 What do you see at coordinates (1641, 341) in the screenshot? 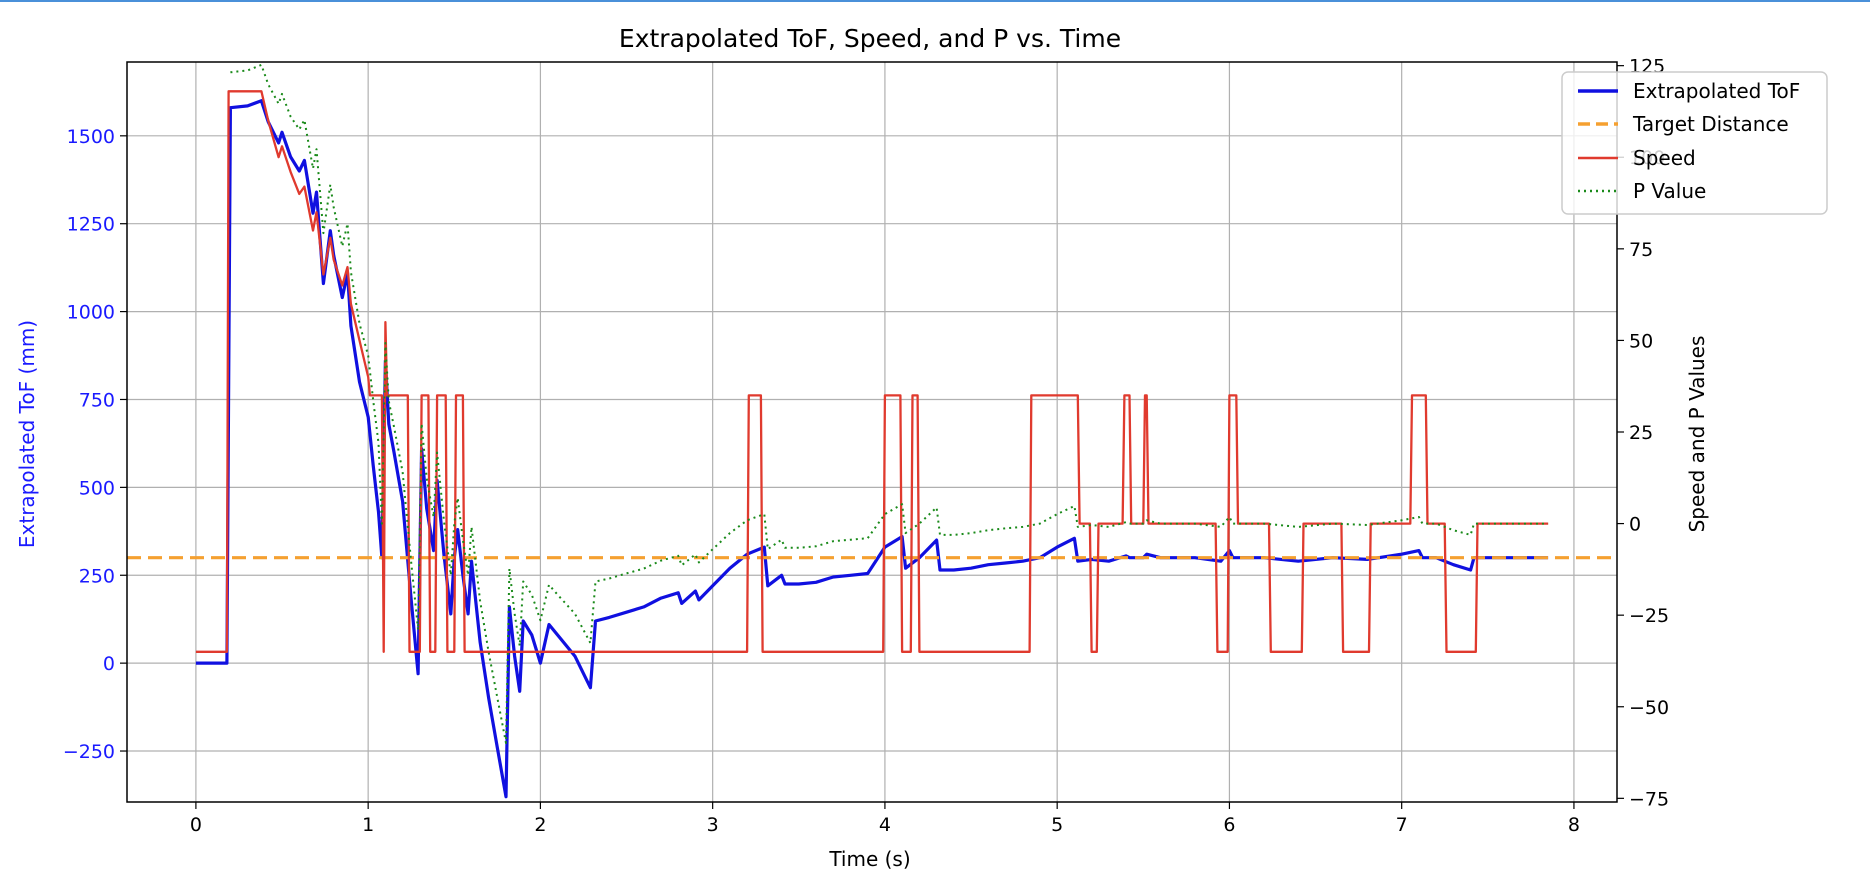
I see `y-right-tick-label: 50` at bounding box center [1641, 341].